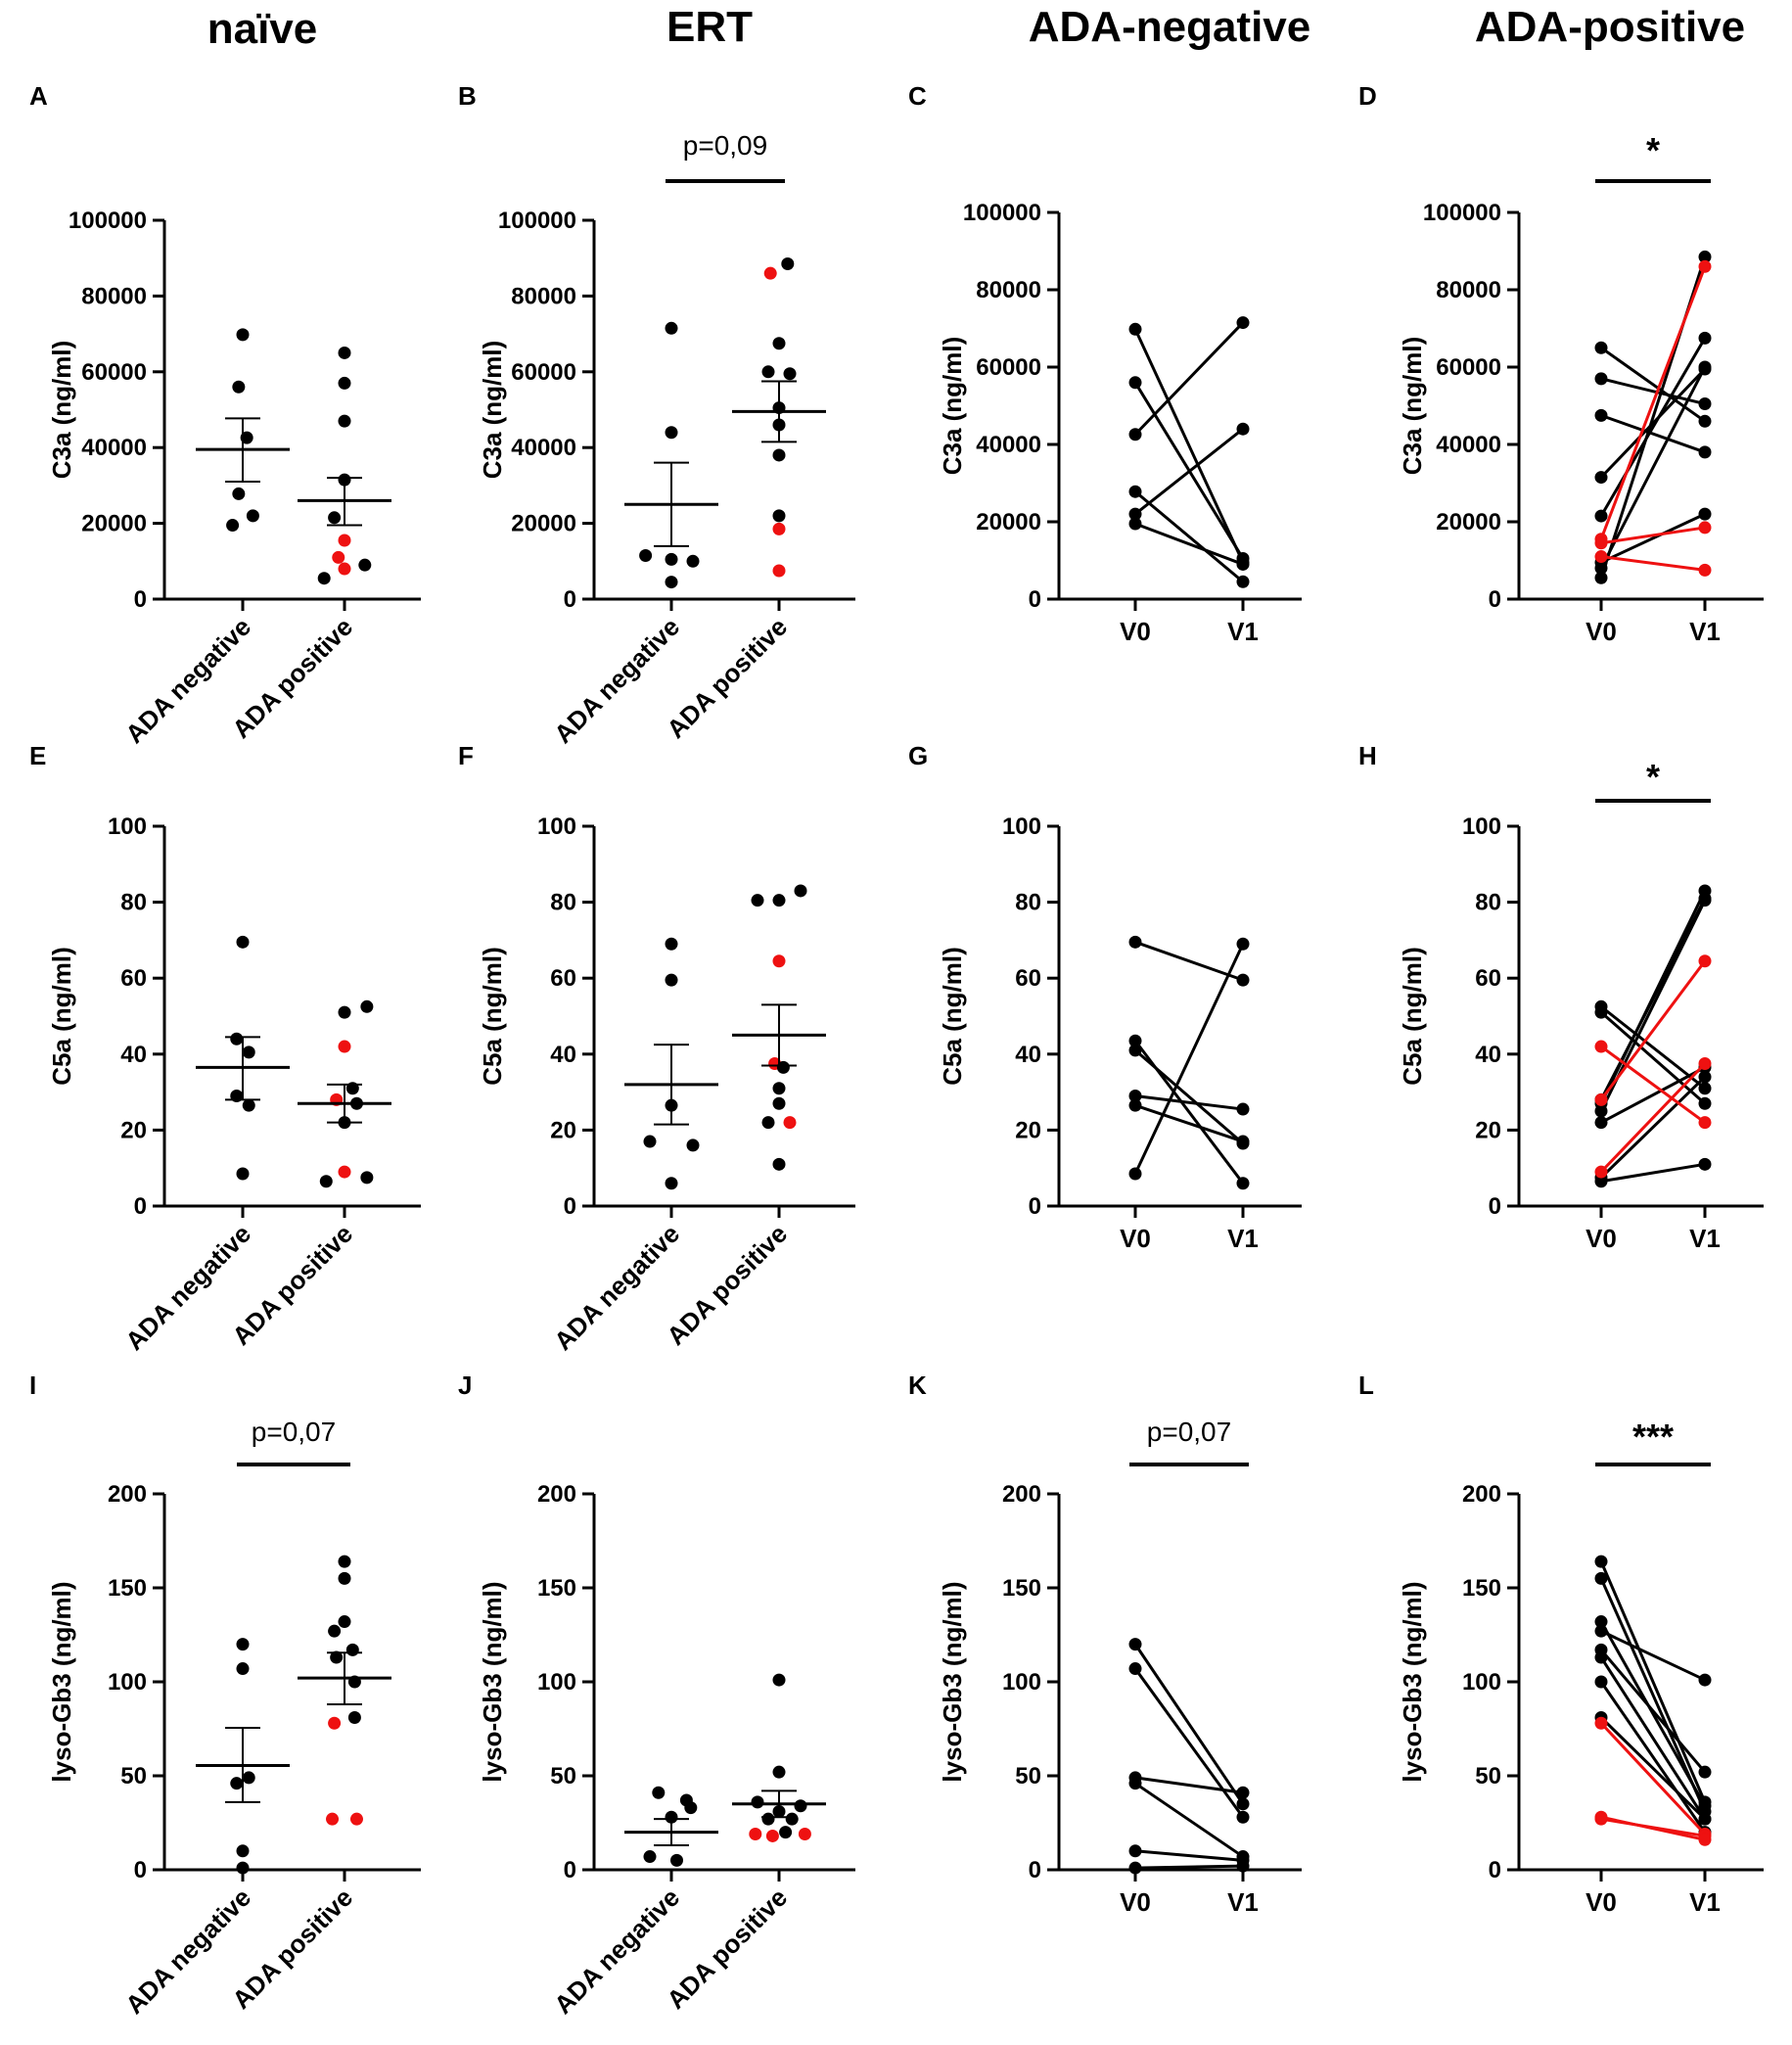  Describe the element at coordinates (1488, 903) in the screenshot. I see `y-tick-label: 80` at that location.